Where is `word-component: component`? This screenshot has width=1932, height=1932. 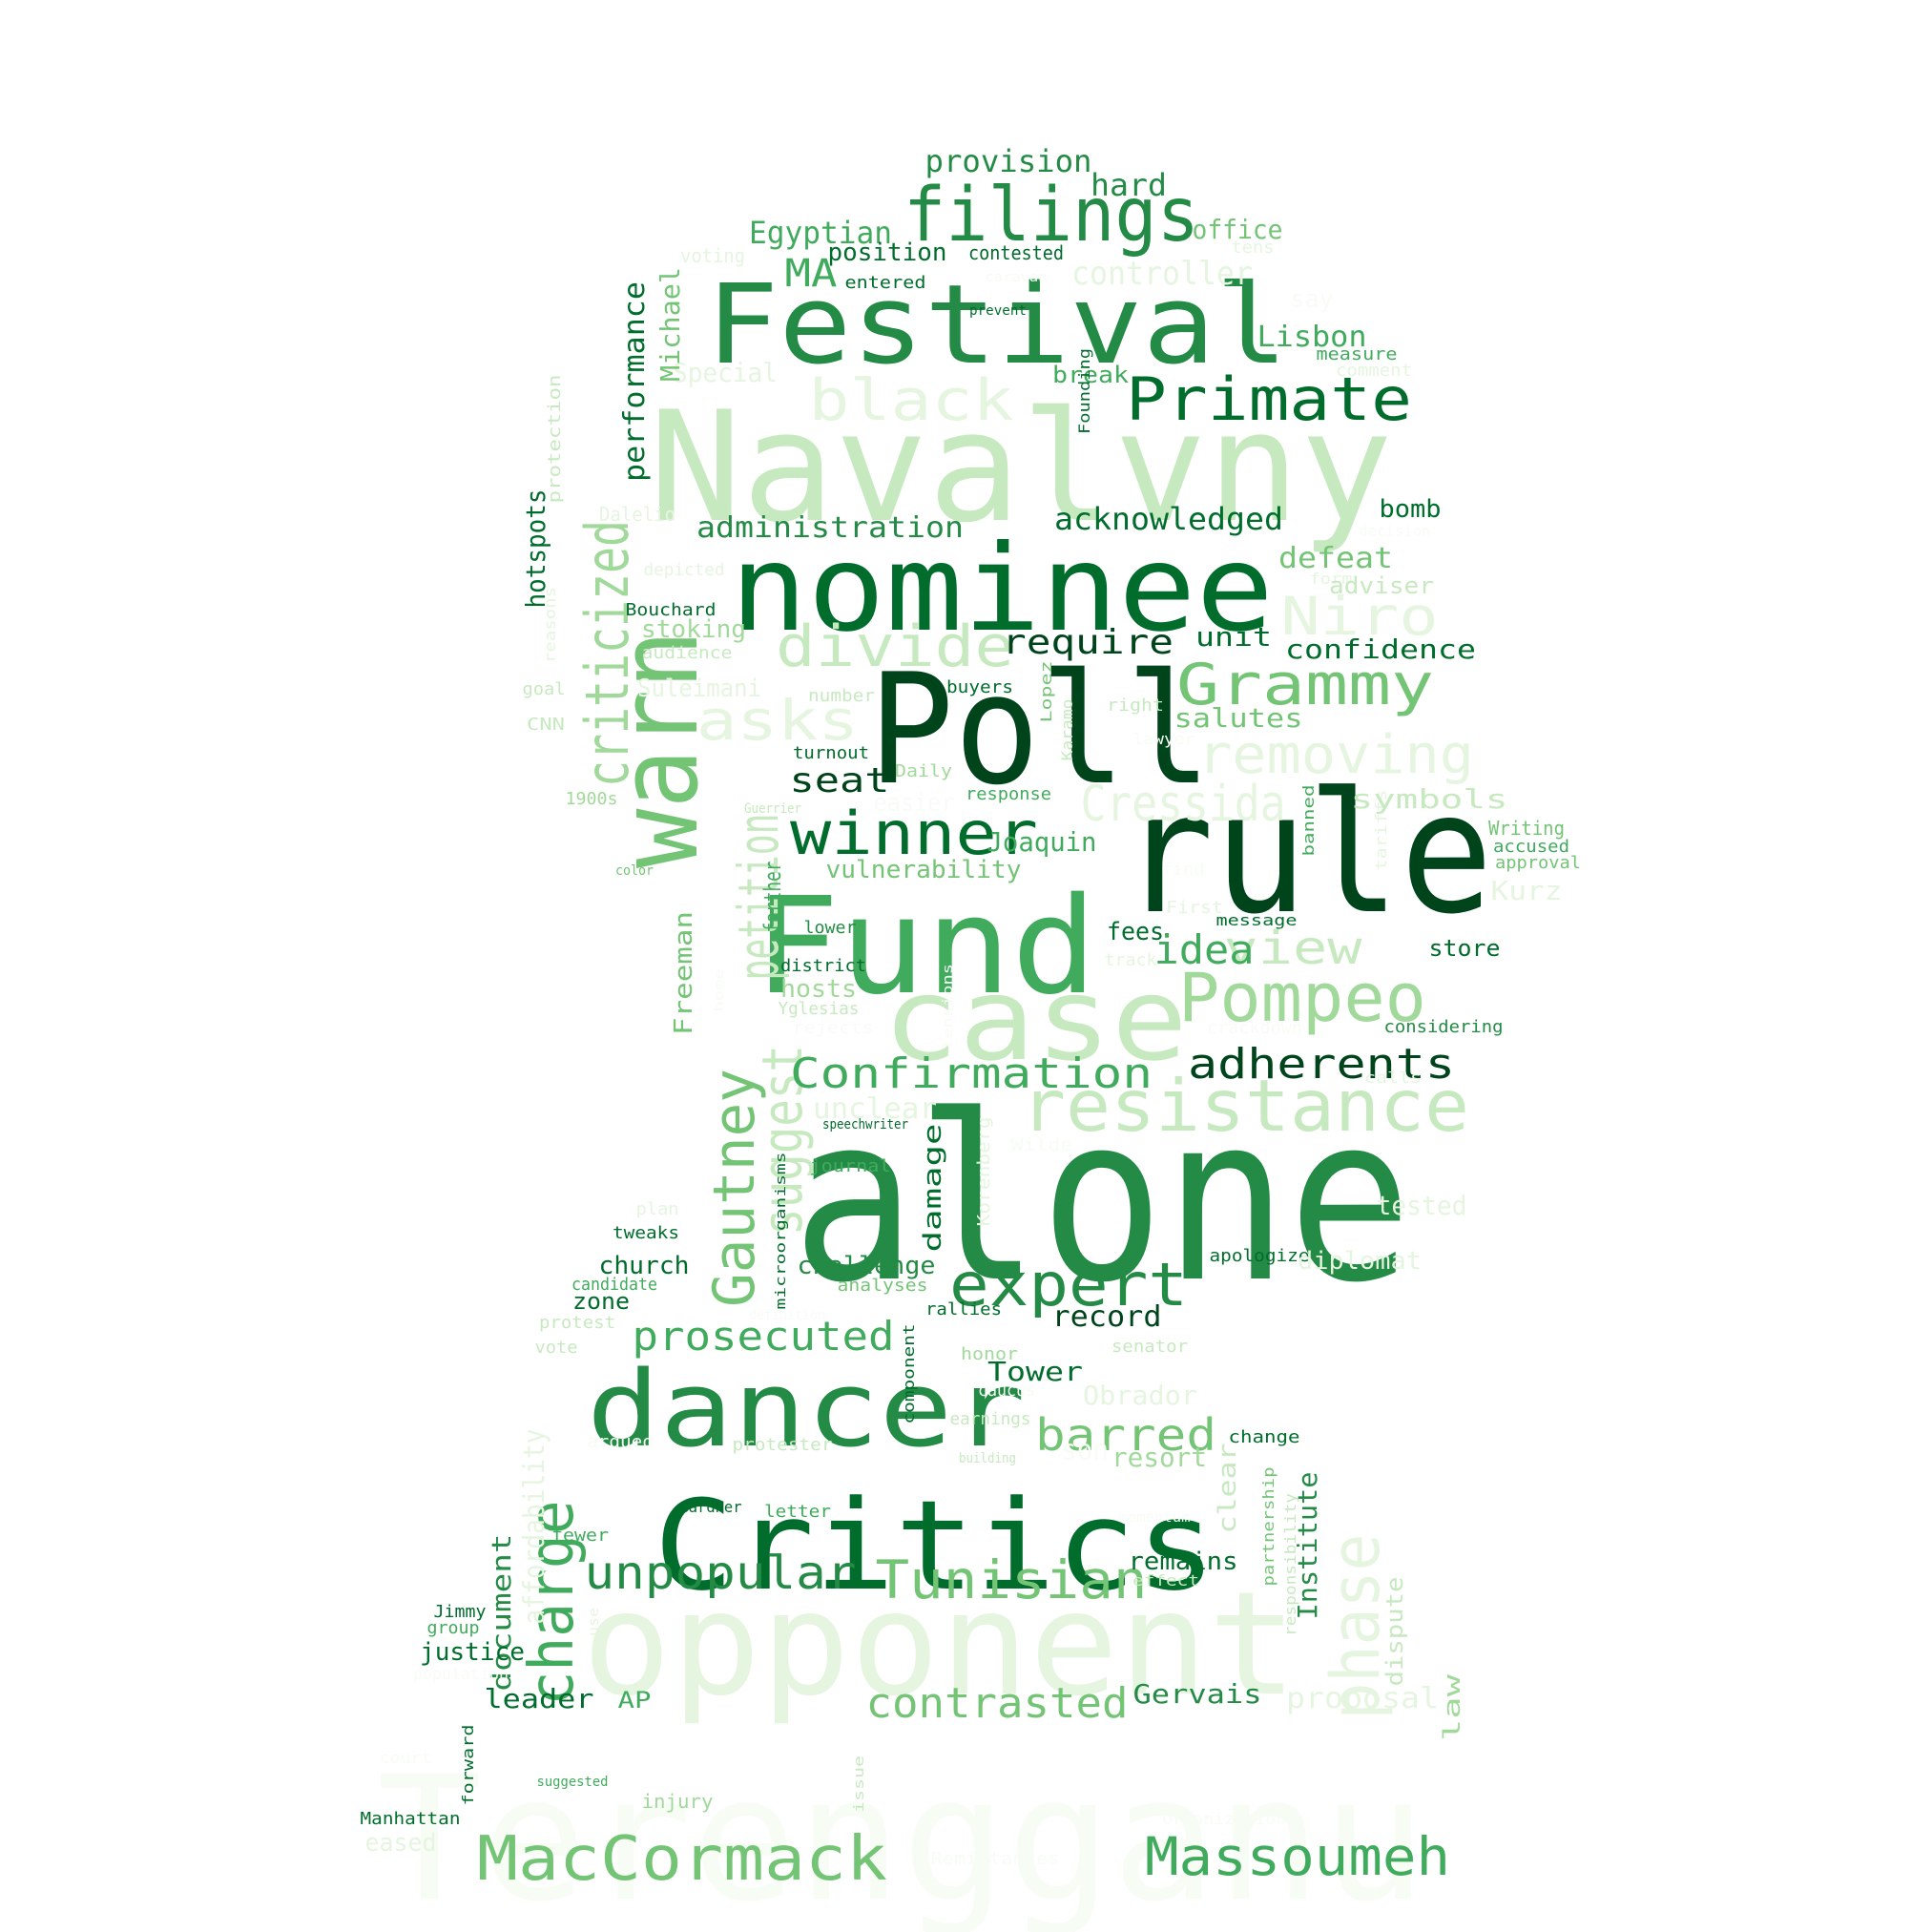 word-component: component is located at coordinates (909, 1374).